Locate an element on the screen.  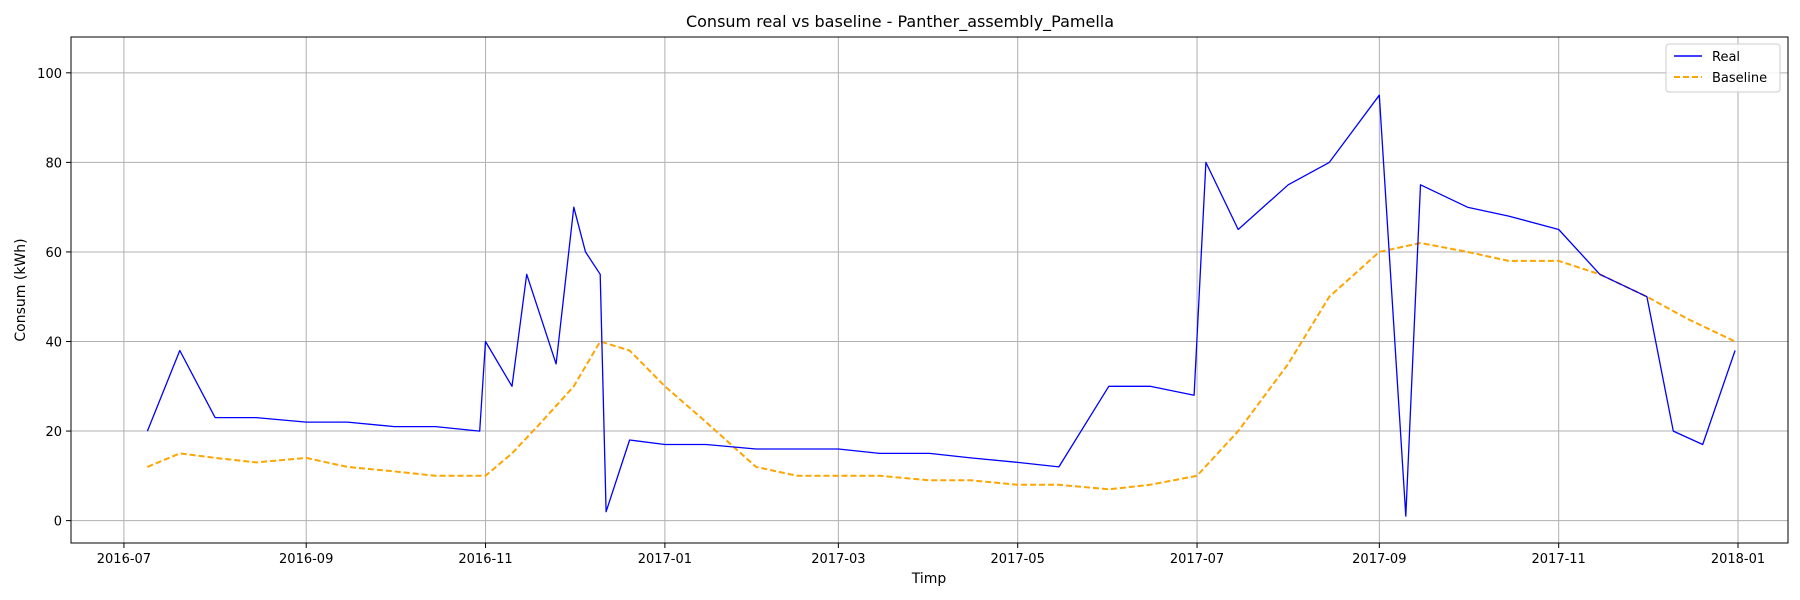
x-tick-label: 2016-11 is located at coordinates (485, 559).